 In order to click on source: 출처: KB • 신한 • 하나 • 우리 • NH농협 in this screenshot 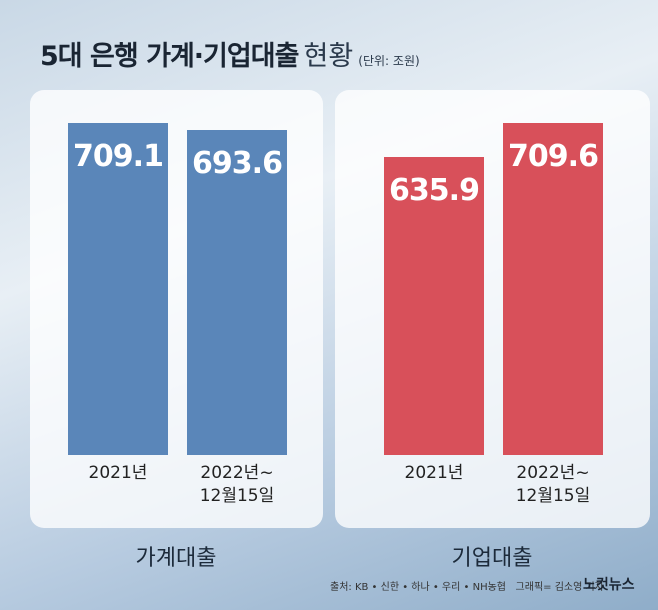, I will do `click(418, 587)`.